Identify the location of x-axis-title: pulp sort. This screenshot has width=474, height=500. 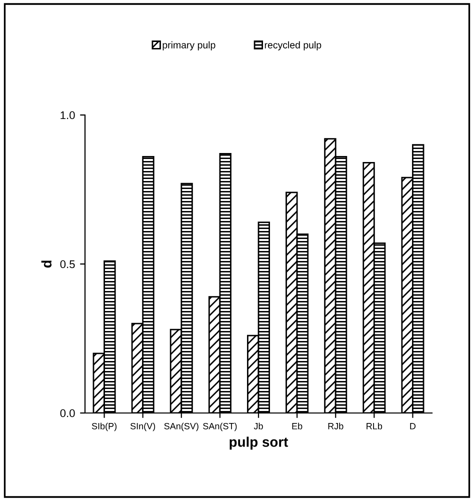
(259, 443).